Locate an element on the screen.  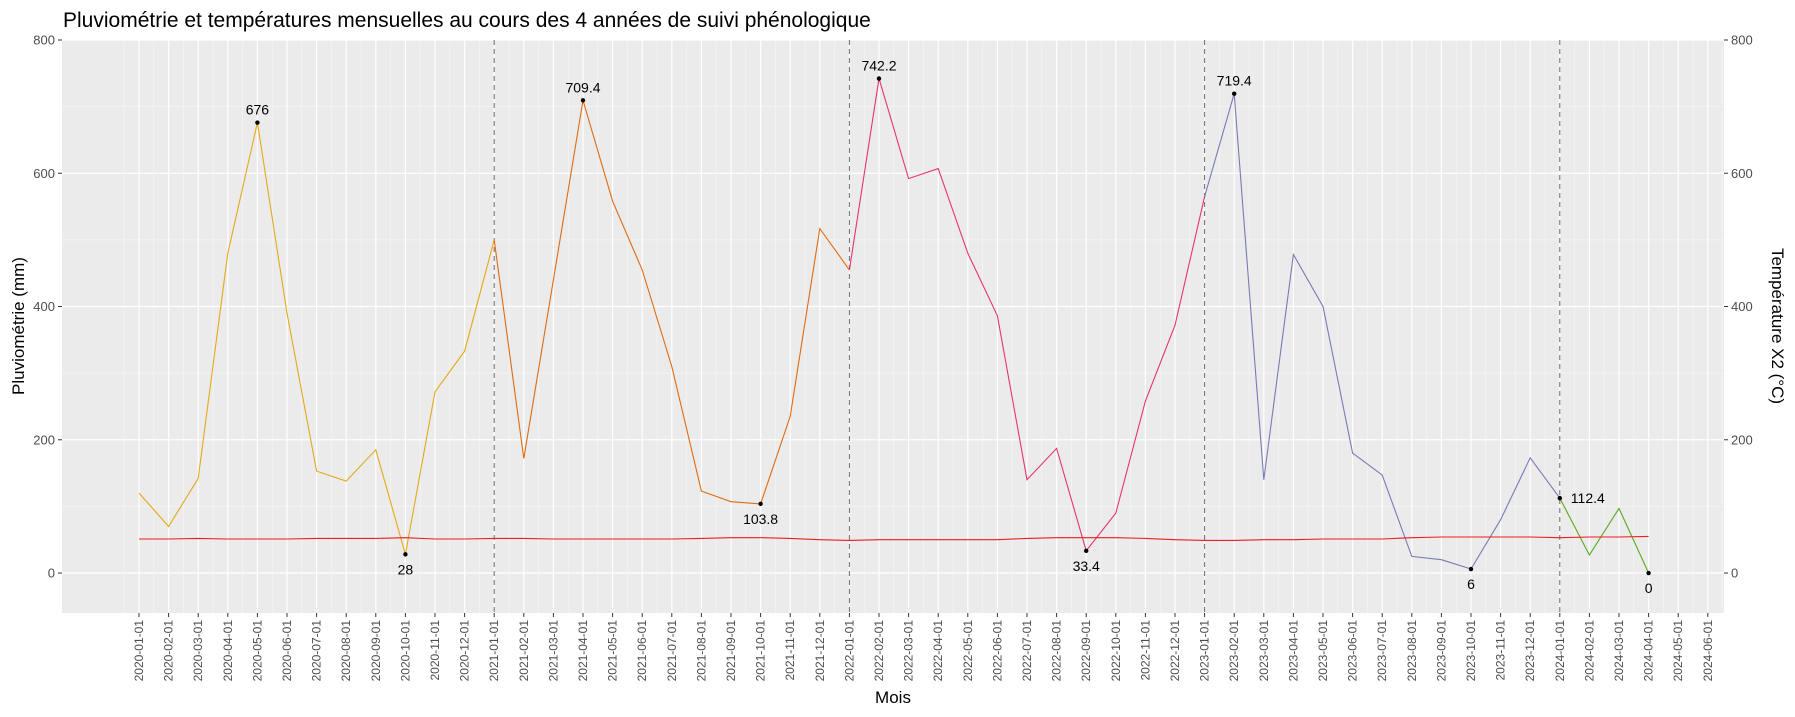
x-tick-label: 2021-09-01 is located at coordinates (731, 651).